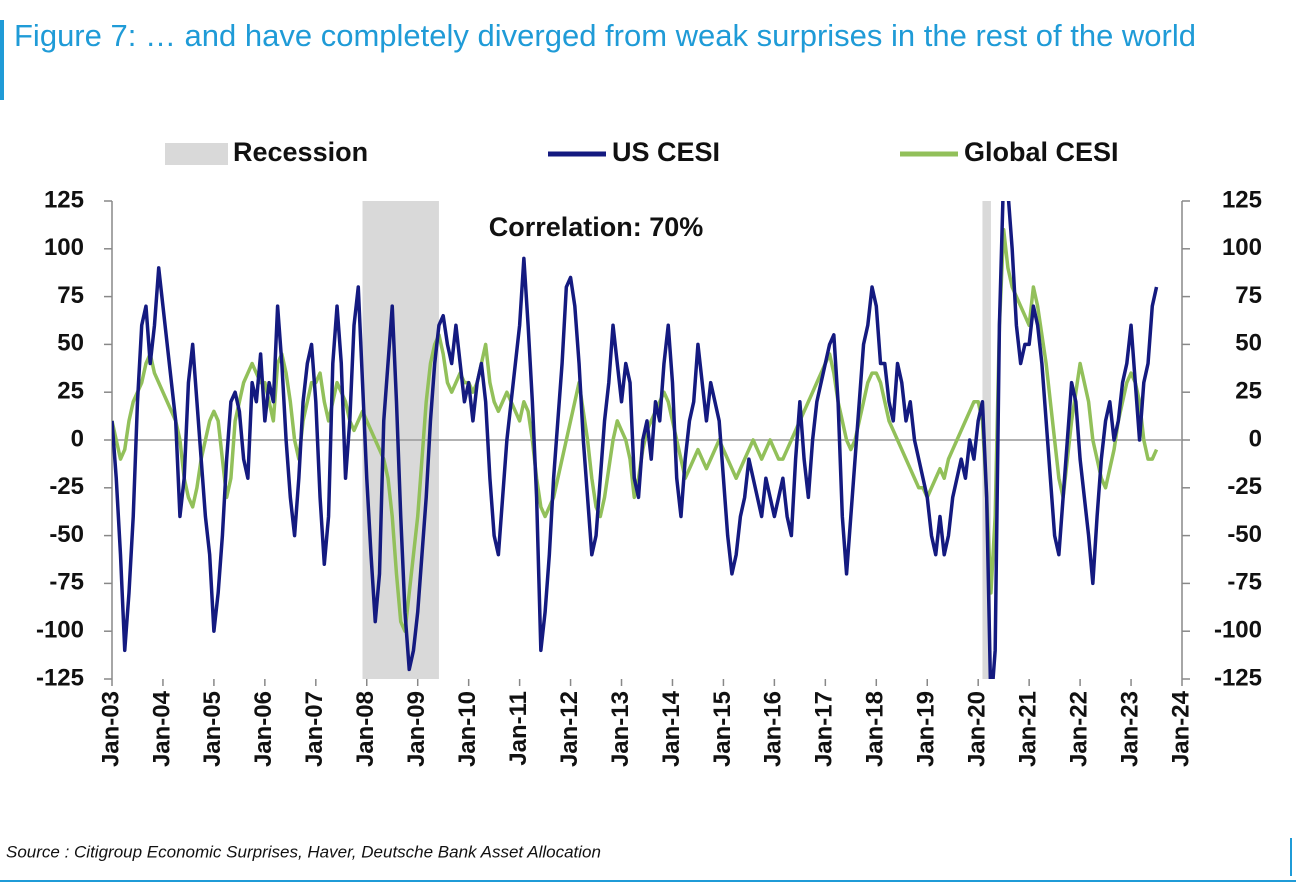 This screenshot has height=884, width=1296. Describe the element at coordinates (66, 486) in the screenshot. I see `y-tick-label: -25` at that location.